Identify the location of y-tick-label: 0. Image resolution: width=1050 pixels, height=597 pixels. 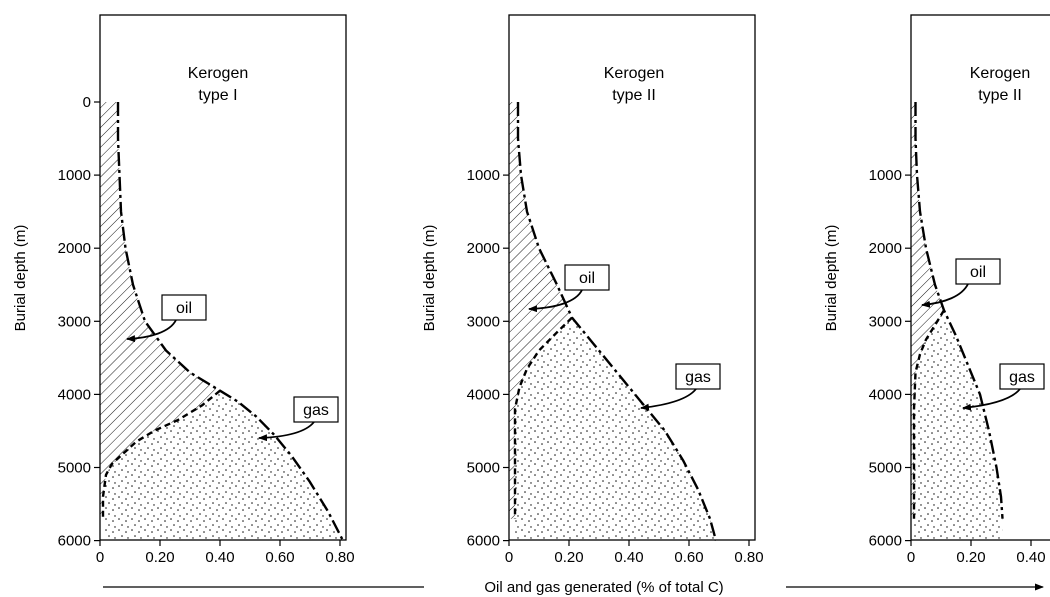
(87, 102).